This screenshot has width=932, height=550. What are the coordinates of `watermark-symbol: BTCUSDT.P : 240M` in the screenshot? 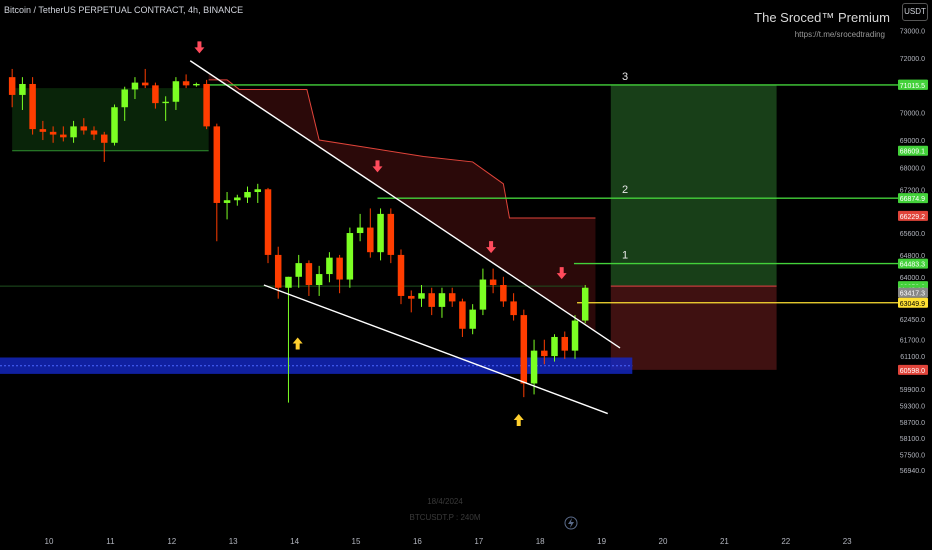 It's located at (445, 517).